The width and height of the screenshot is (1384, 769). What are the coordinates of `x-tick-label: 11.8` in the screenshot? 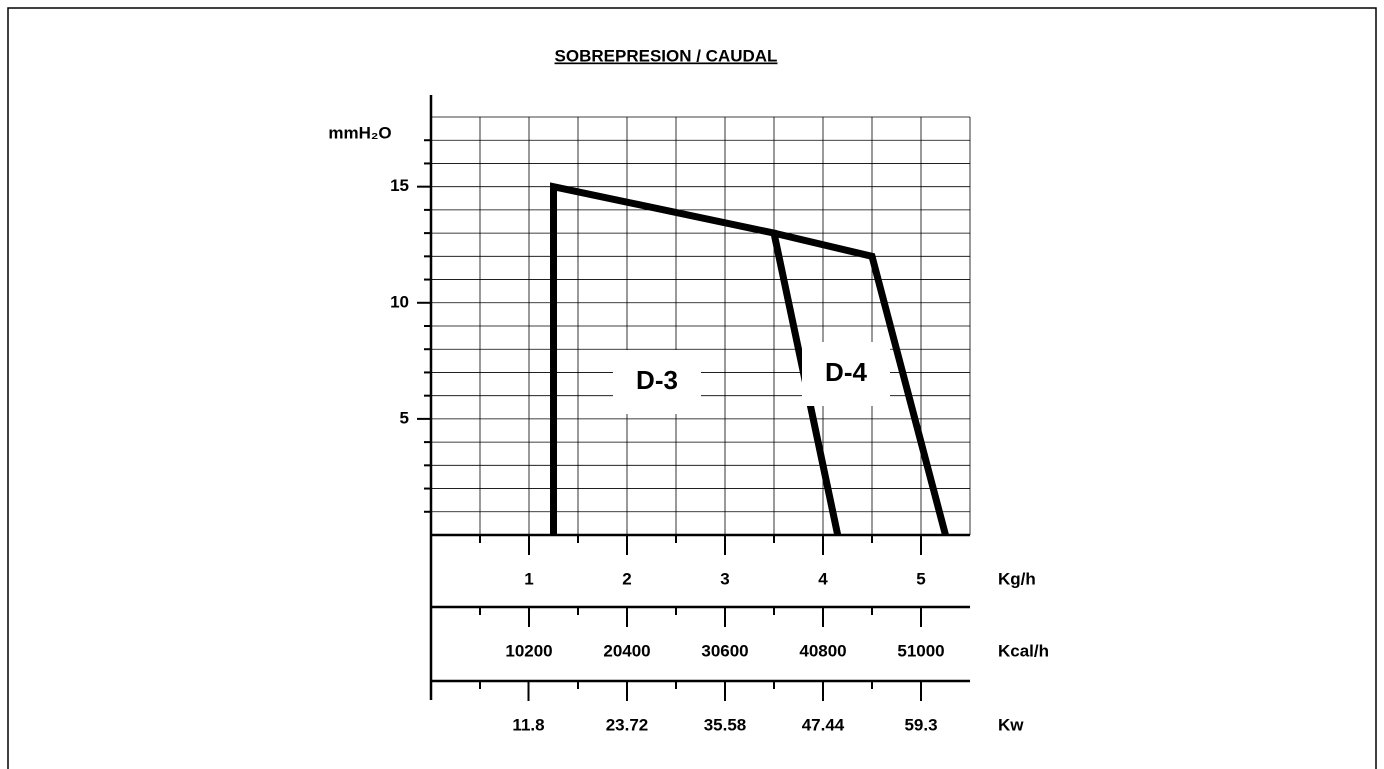 It's located at (528, 724).